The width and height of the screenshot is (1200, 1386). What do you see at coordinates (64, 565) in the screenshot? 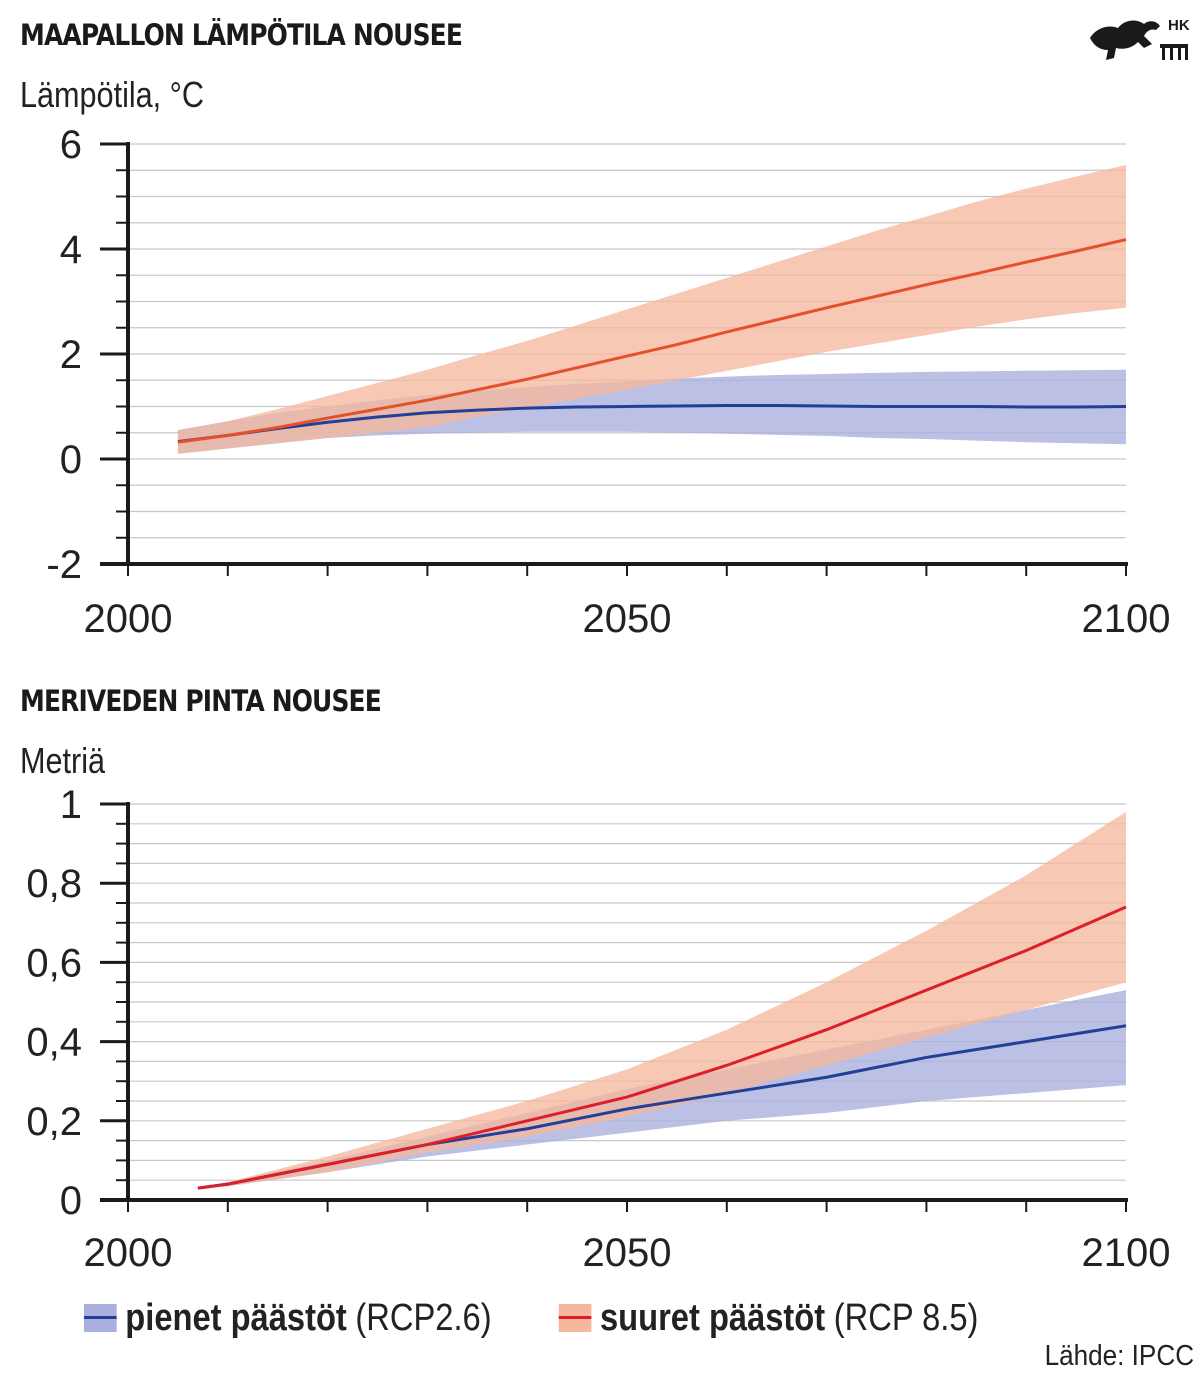
I see `y-tick-label: -2` at bounding box center [64, 565].